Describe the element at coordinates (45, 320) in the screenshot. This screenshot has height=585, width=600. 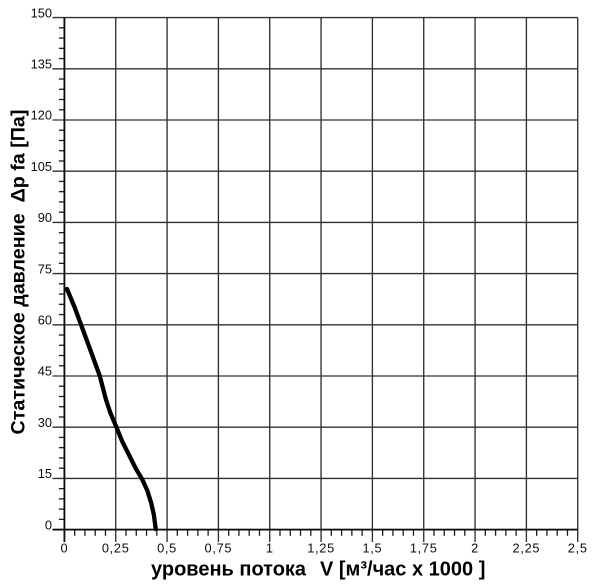
I see `svg-text: 60` at that location.